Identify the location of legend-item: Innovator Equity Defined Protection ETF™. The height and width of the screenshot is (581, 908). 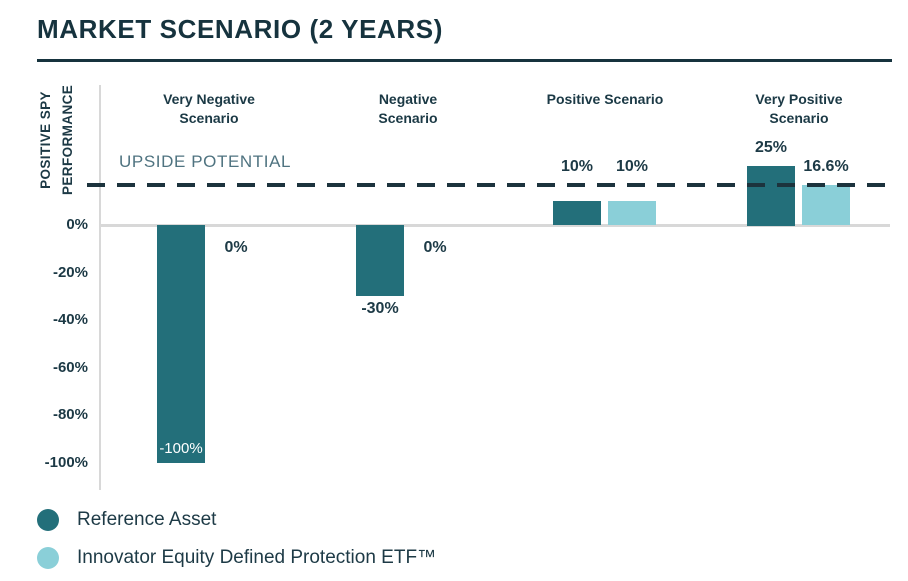
(236, 558).